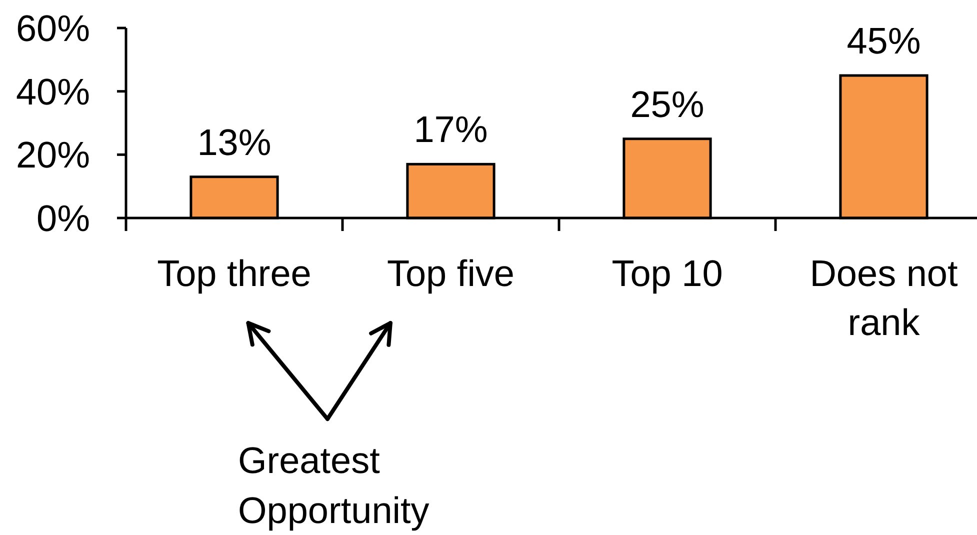  Describe the element at coordinates (234, 273) in the screenshot. I see `x-tick-label: Top three` at that location.